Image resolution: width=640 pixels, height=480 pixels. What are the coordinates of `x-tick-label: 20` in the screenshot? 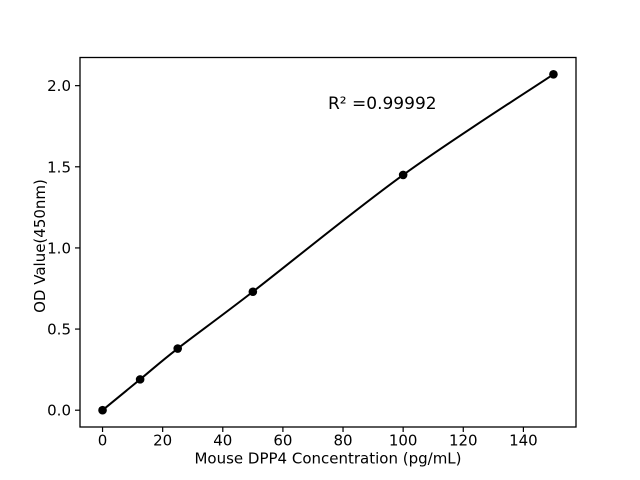 It's located at (162, 441).